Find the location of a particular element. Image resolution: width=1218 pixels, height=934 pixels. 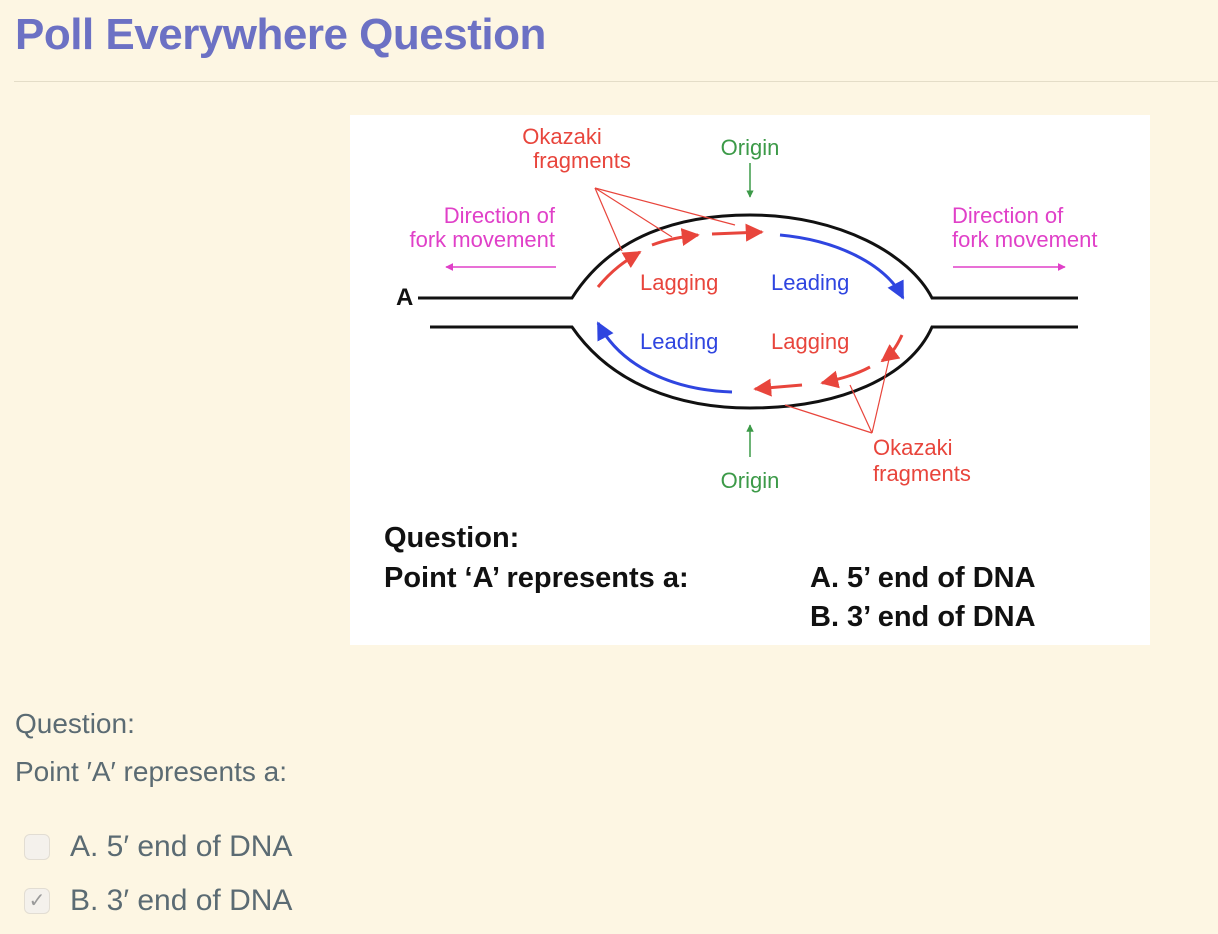

checkmark-icon: ✓ is located at coordinates (37, 901).